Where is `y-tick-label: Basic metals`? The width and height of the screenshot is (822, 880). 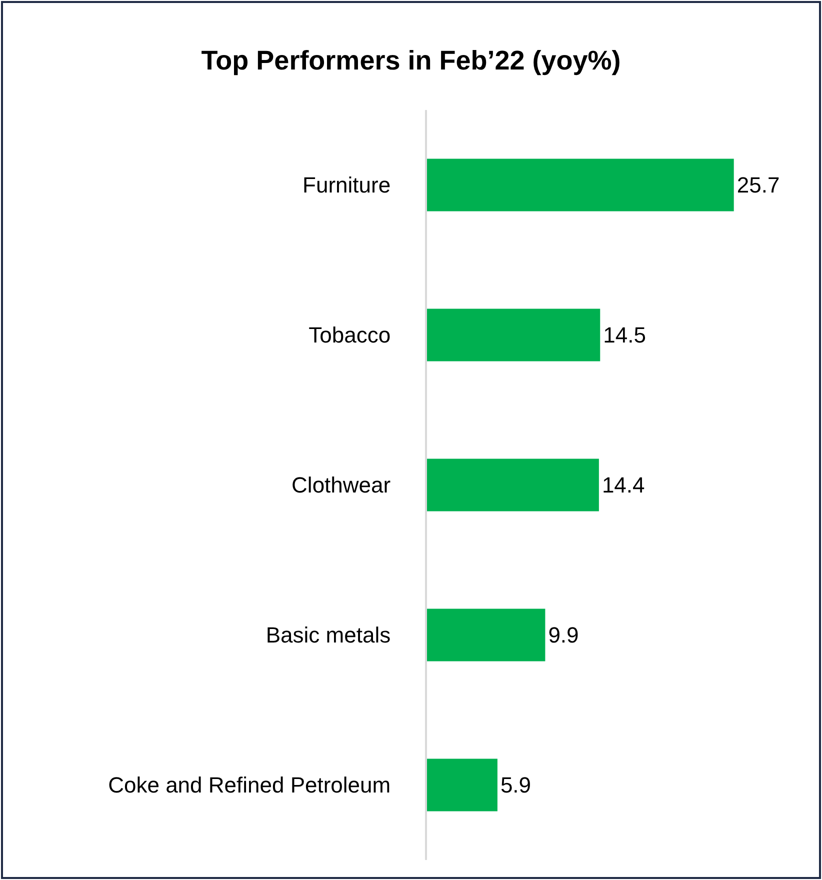 y-tick-label: Basic metals is located at coordinates (328, 635).